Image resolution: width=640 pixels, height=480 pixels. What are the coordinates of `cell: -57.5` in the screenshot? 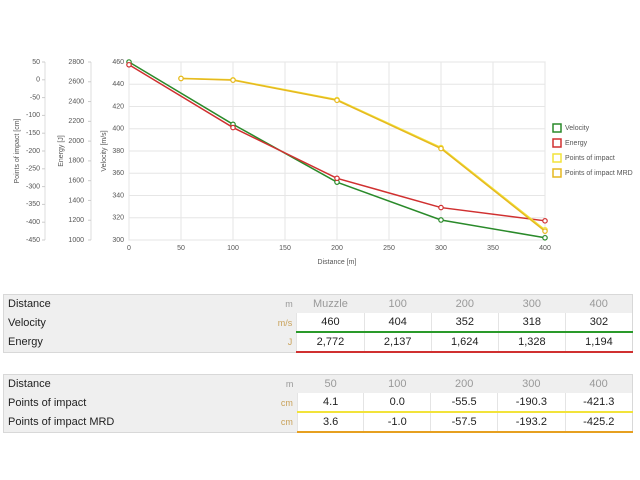 It's located at (464, 422).